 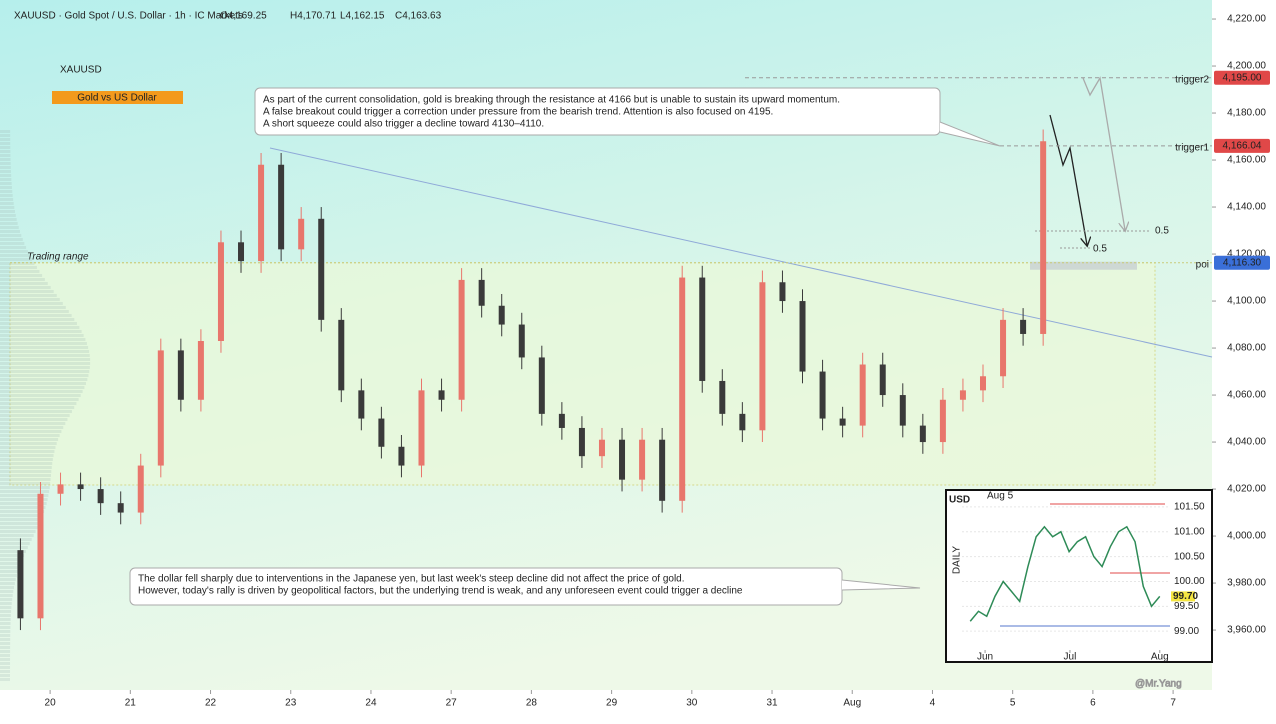 What do you see at coordinates (597, 111) in the screenshot?
I see `annotation-box` at bounding box center [597, 111].